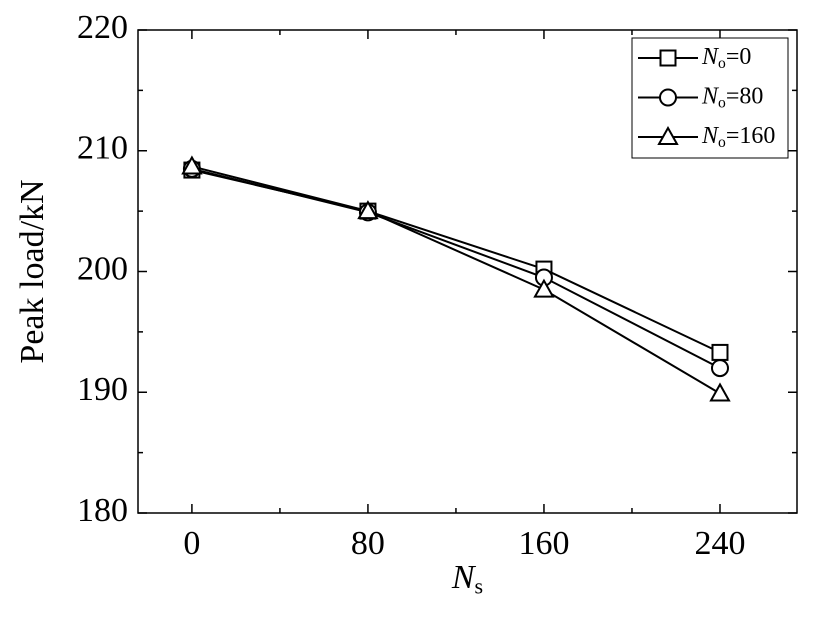  Describe the element at coordinates (543, 543) in the screenshot. I see `x-tick-label: 160` at that location.